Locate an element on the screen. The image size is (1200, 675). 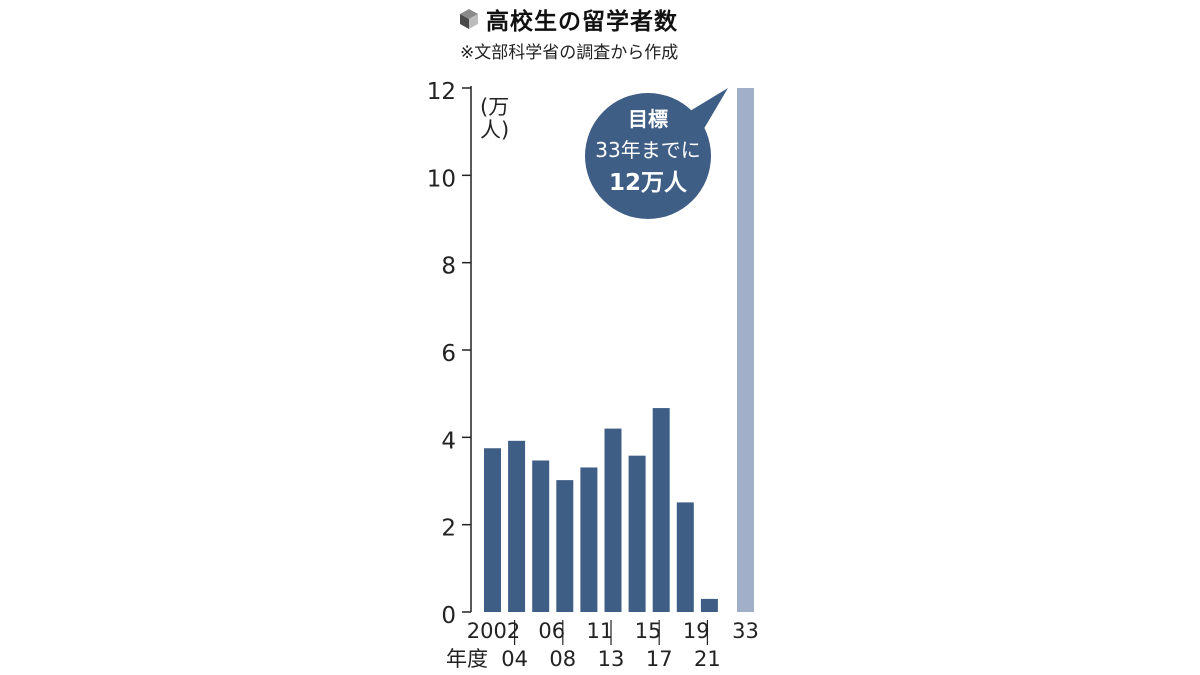
target-bubble-pointer is located at coordinates (709, 110).